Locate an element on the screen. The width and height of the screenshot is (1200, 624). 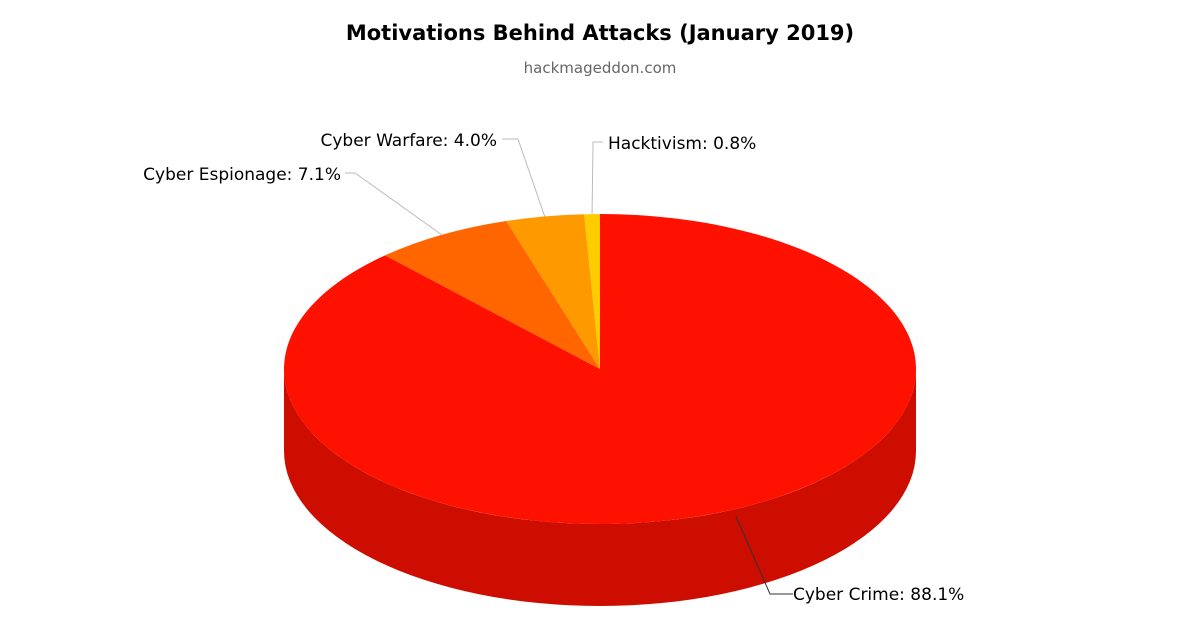
leader-cyber-warfare is located at coordinates (524, 177).